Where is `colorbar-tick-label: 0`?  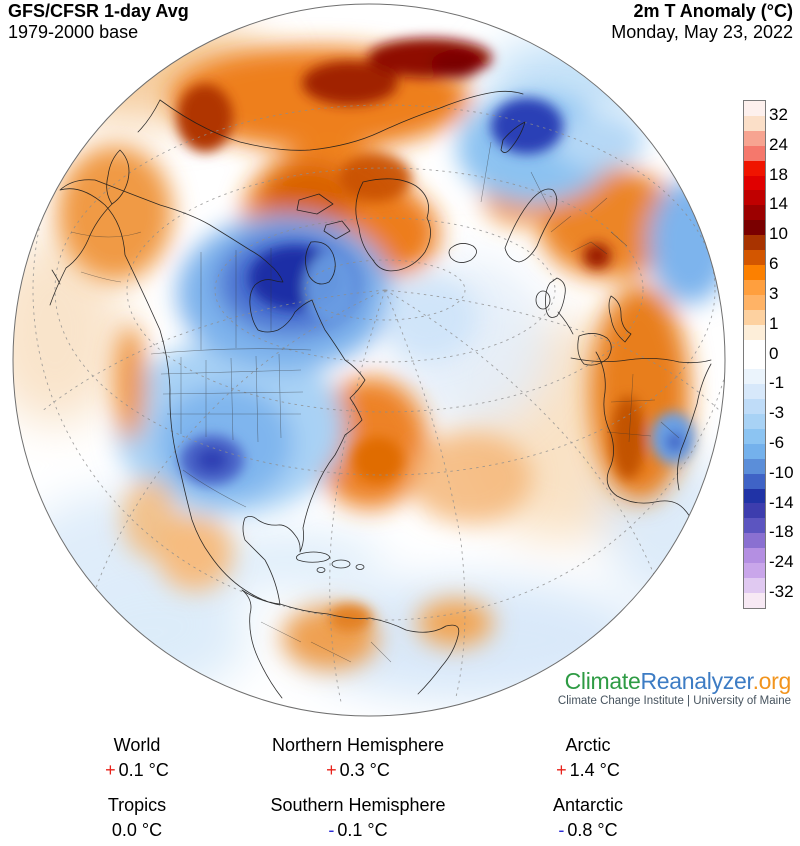 colorbar-tick-label: 0 is located at coordinates (774, 353).